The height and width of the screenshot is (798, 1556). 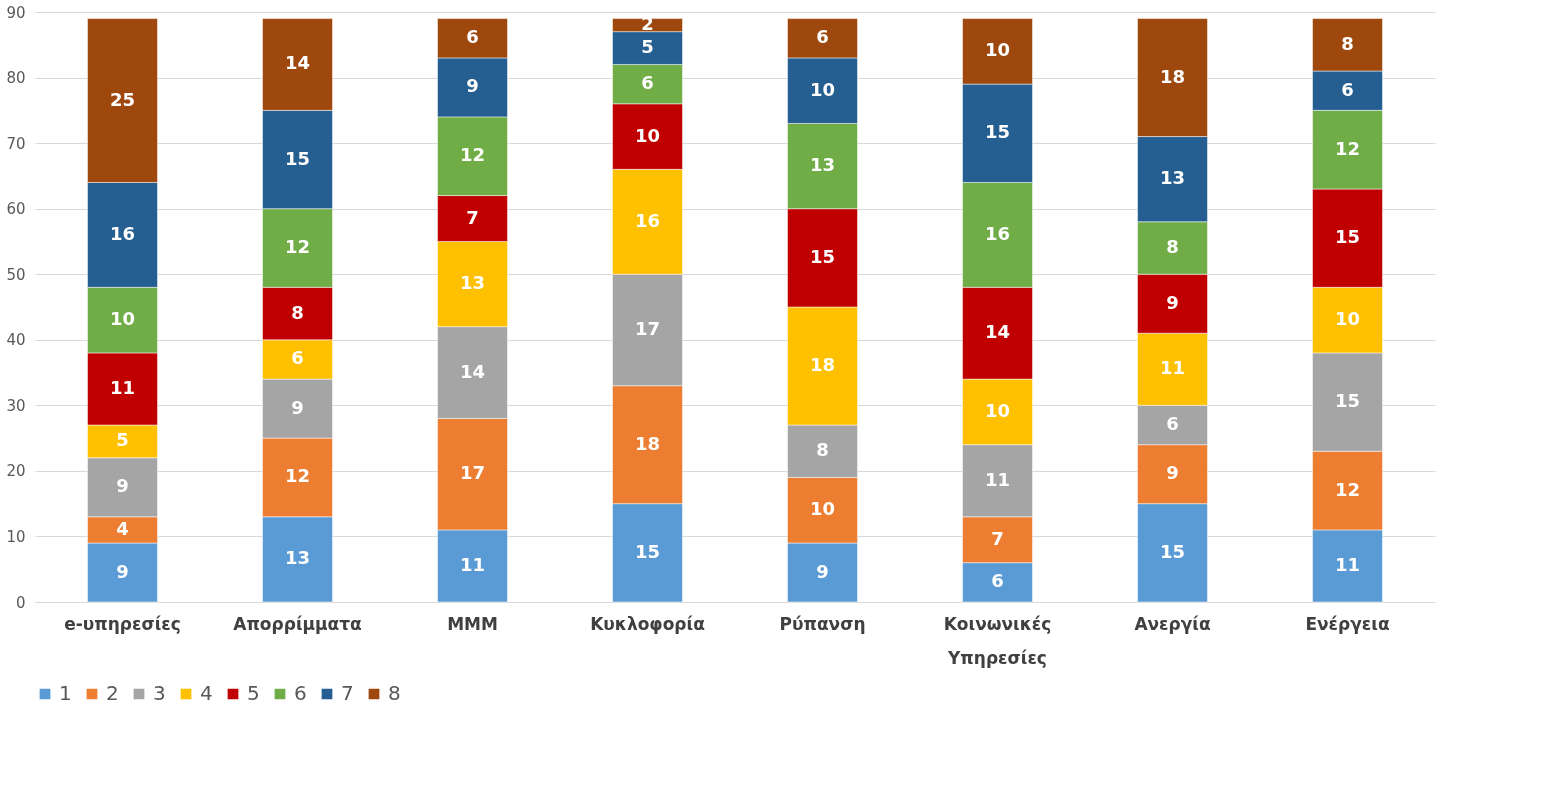 What do you see at coordinates (300, 693) in the screenshot?
I see `legend-label: 6` at bounding box center [300, 693].